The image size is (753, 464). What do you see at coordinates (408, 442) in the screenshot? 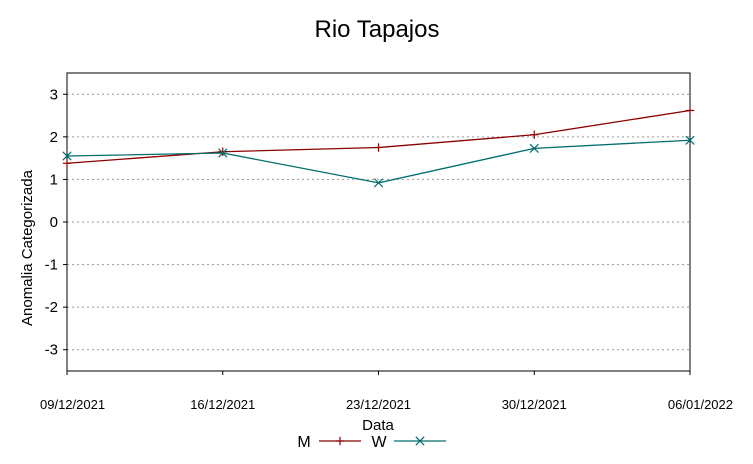
I see `legend-item-w: W` at bounding box center [408, 442].